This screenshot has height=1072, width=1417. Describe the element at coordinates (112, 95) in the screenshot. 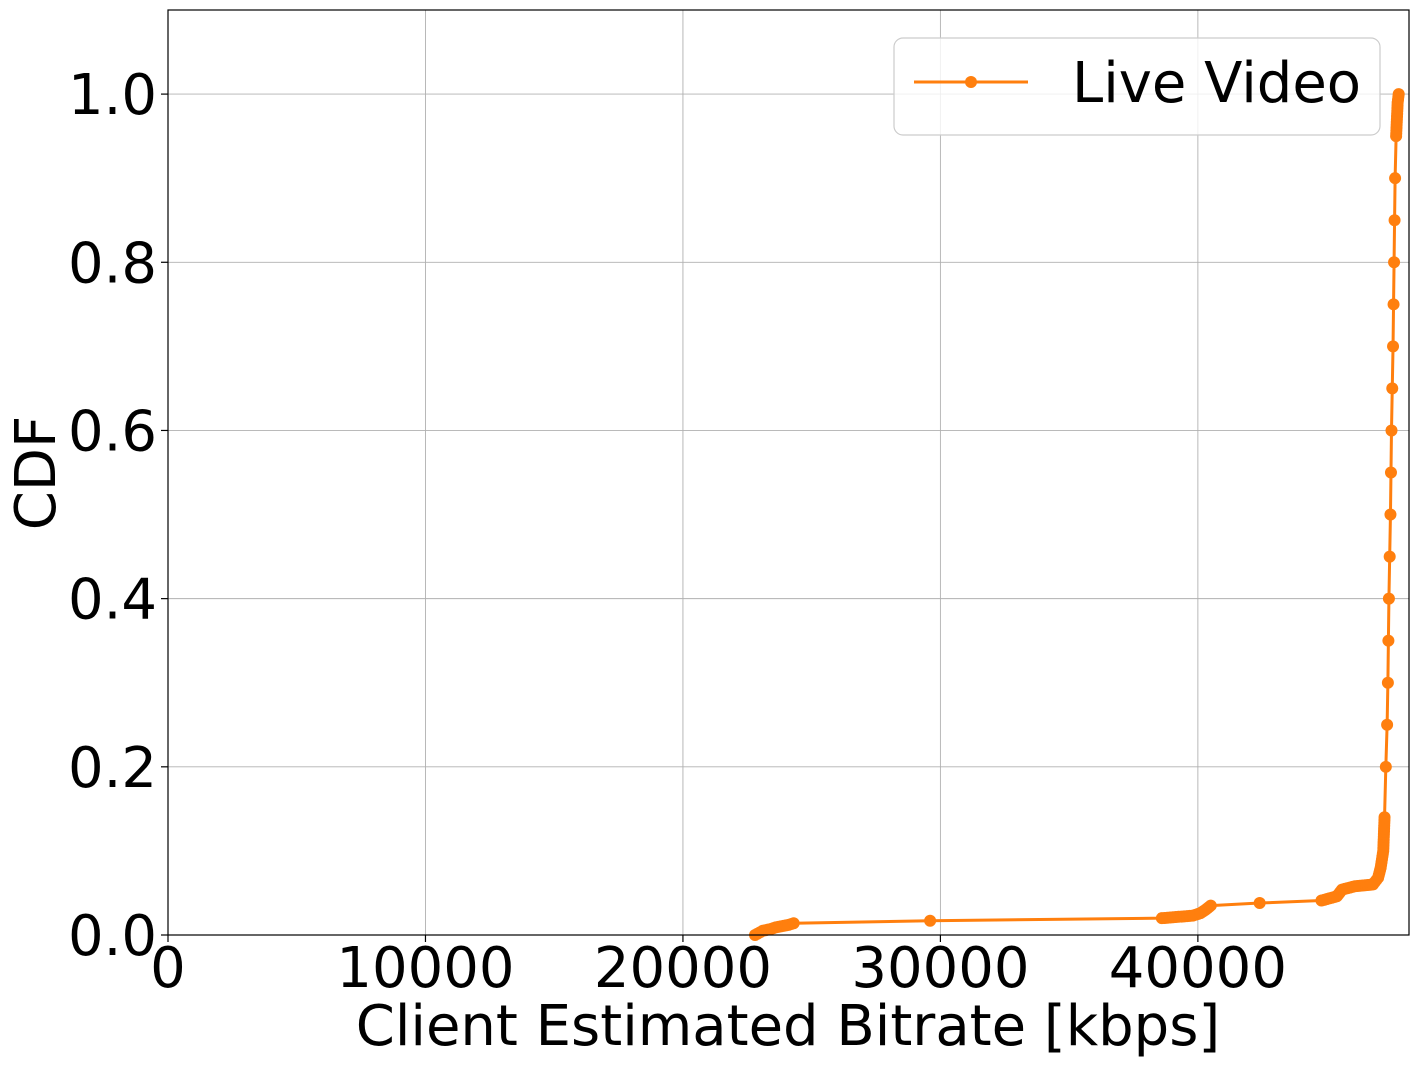

I see `y-tick-label: 1.0` at that location.